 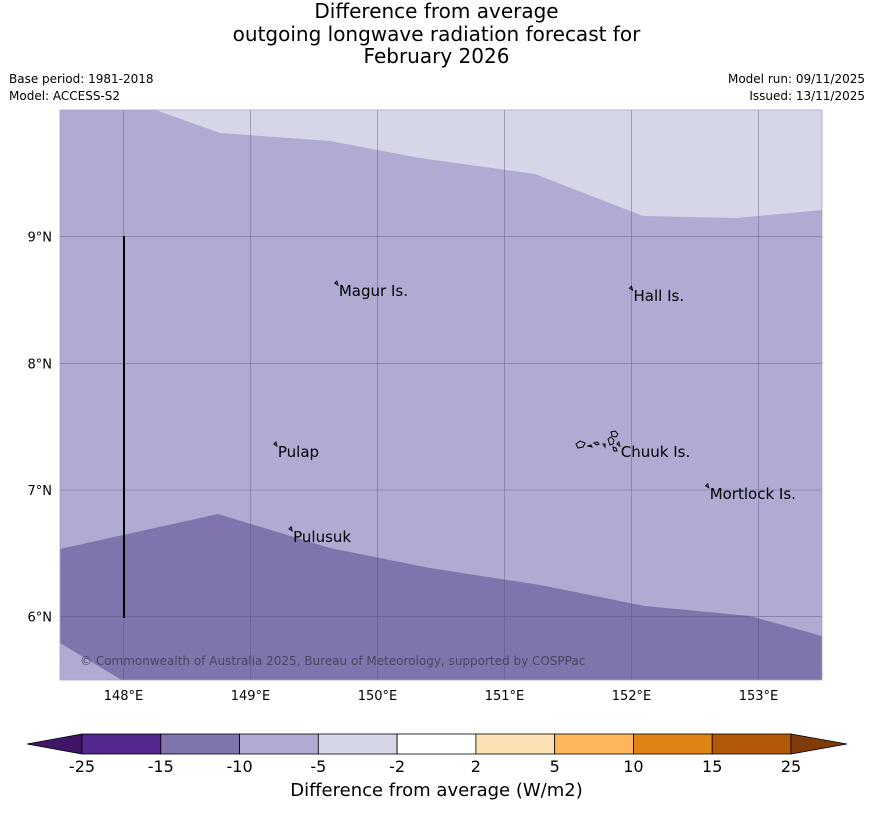 I want to click on title-line-3: February 2026, so click(x=436, y=56).